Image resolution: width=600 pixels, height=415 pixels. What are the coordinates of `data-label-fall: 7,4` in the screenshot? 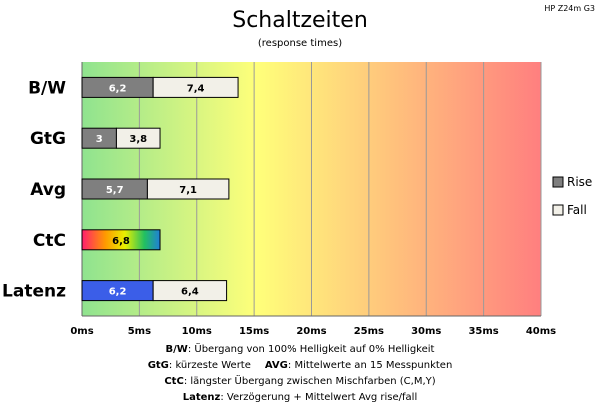 It's located at (196, 88).